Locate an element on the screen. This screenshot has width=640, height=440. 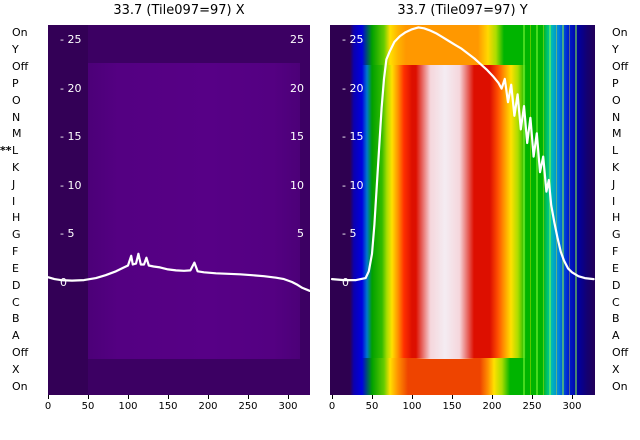
plot-y-title: 33.7 (Tile097=97) Y is located at coordinates (462, 10).